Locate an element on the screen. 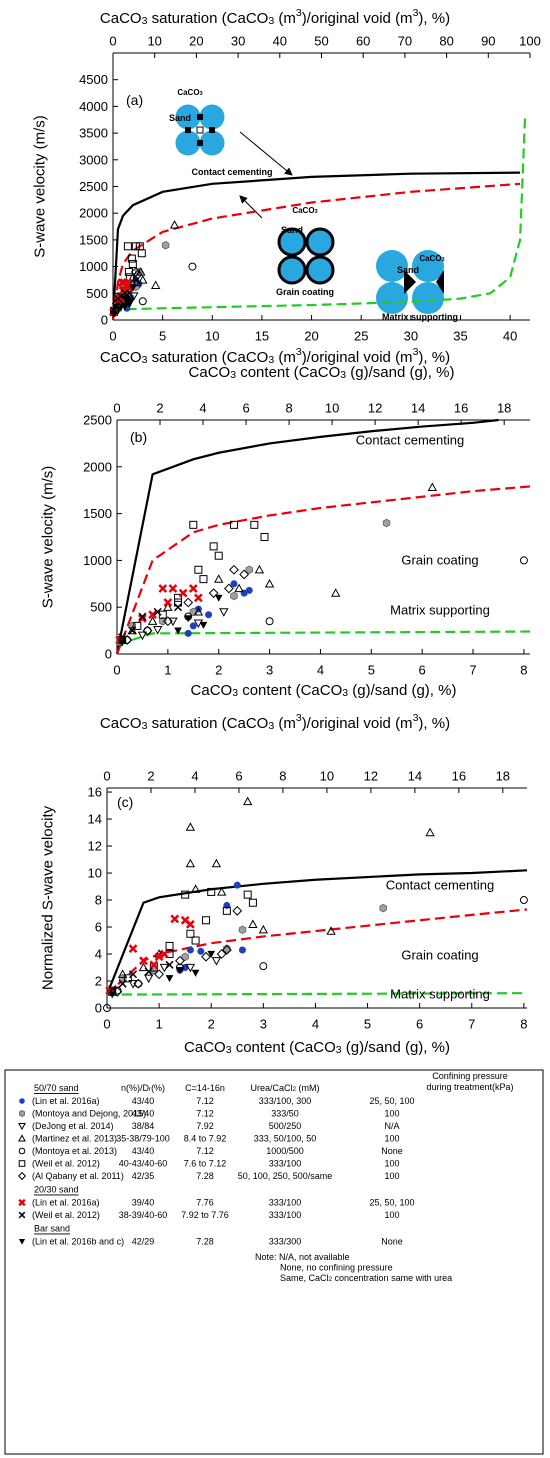 The width and height of the screenshot is (550, 1458). text-part: ), %) is located at coordinates (434, 723).